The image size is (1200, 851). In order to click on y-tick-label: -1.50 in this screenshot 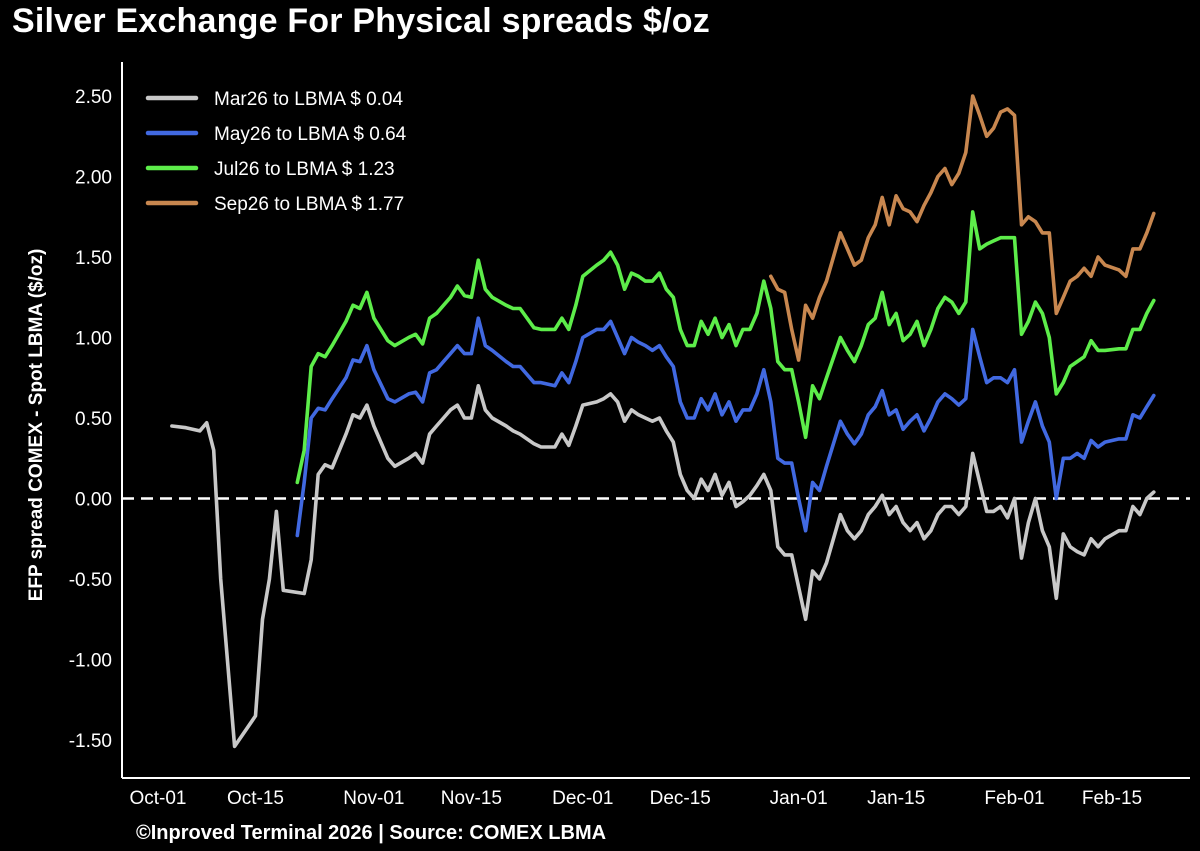, I will do `click(90, 741)`.